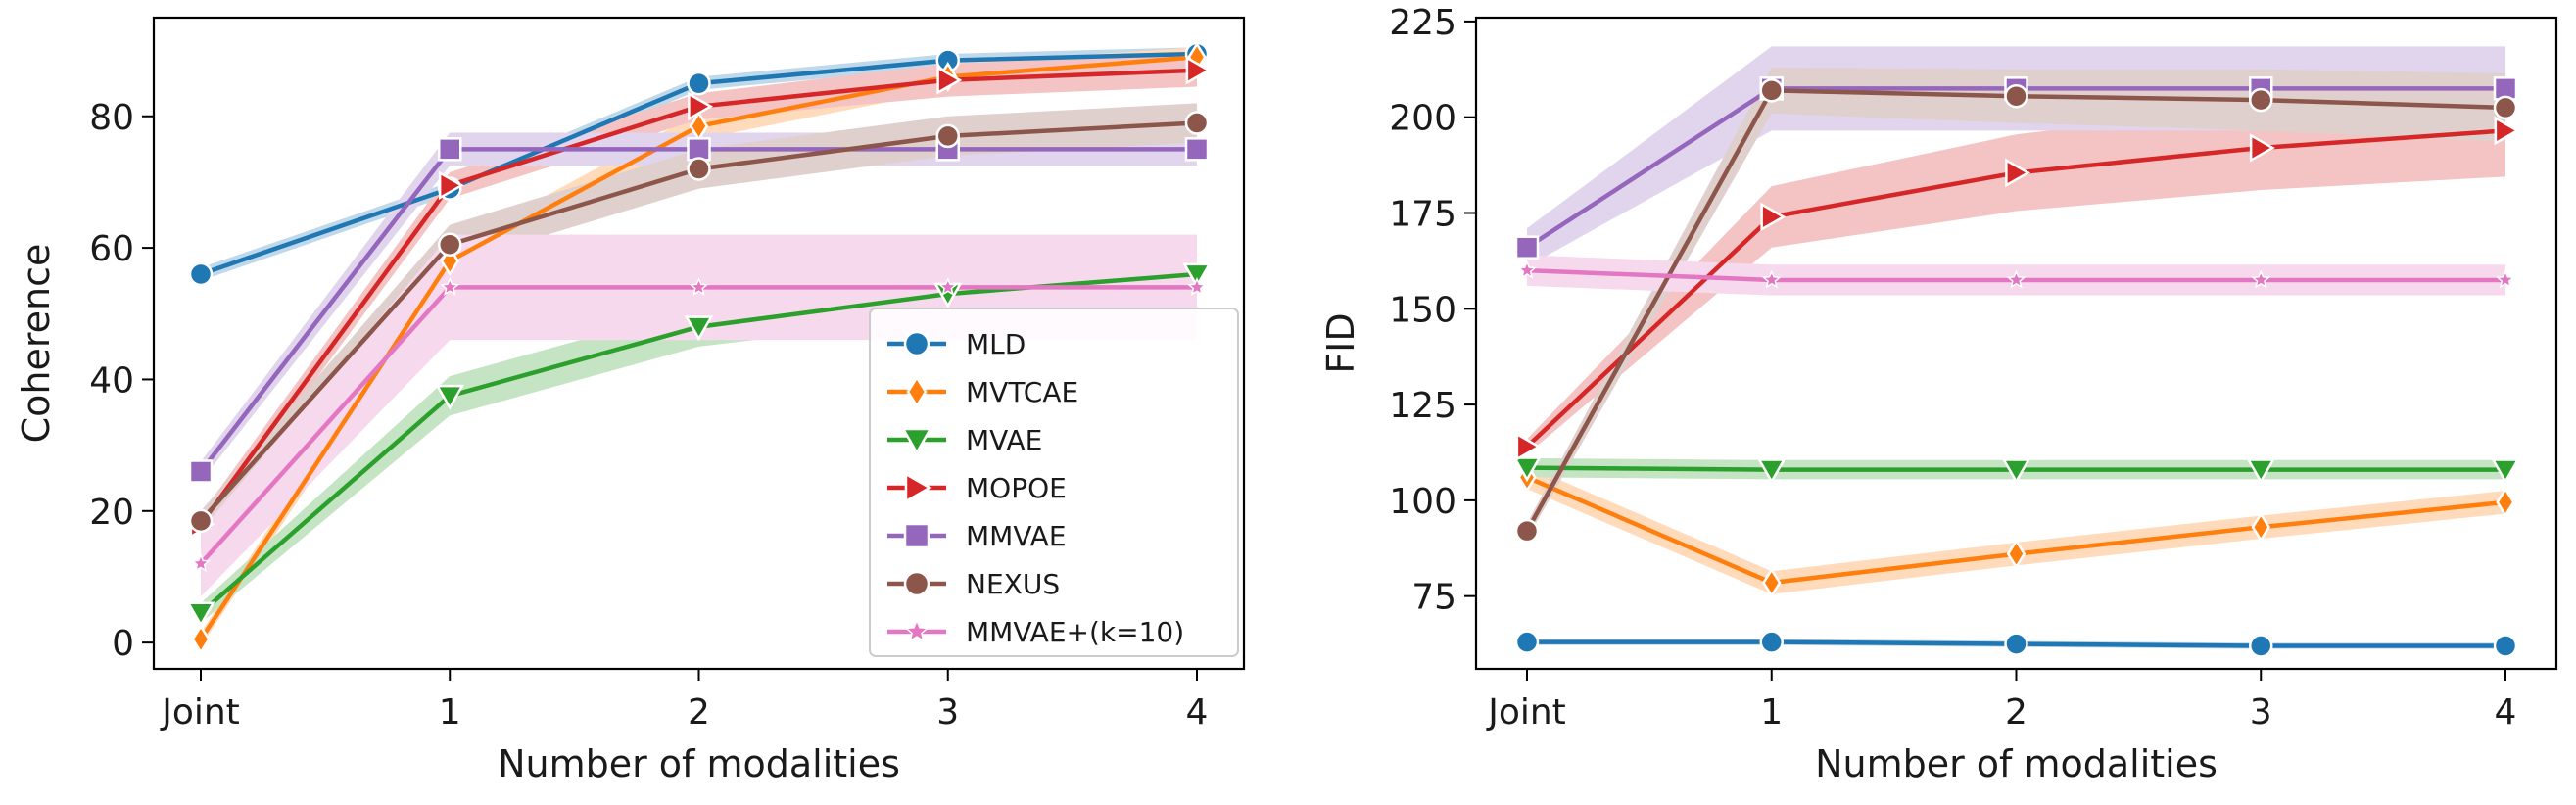 The height and width of the screenshot is (805, 2576). Describe the element at coordinates (1422, 23) in the screenshot. I see `y-tick-label: 225` at that location.